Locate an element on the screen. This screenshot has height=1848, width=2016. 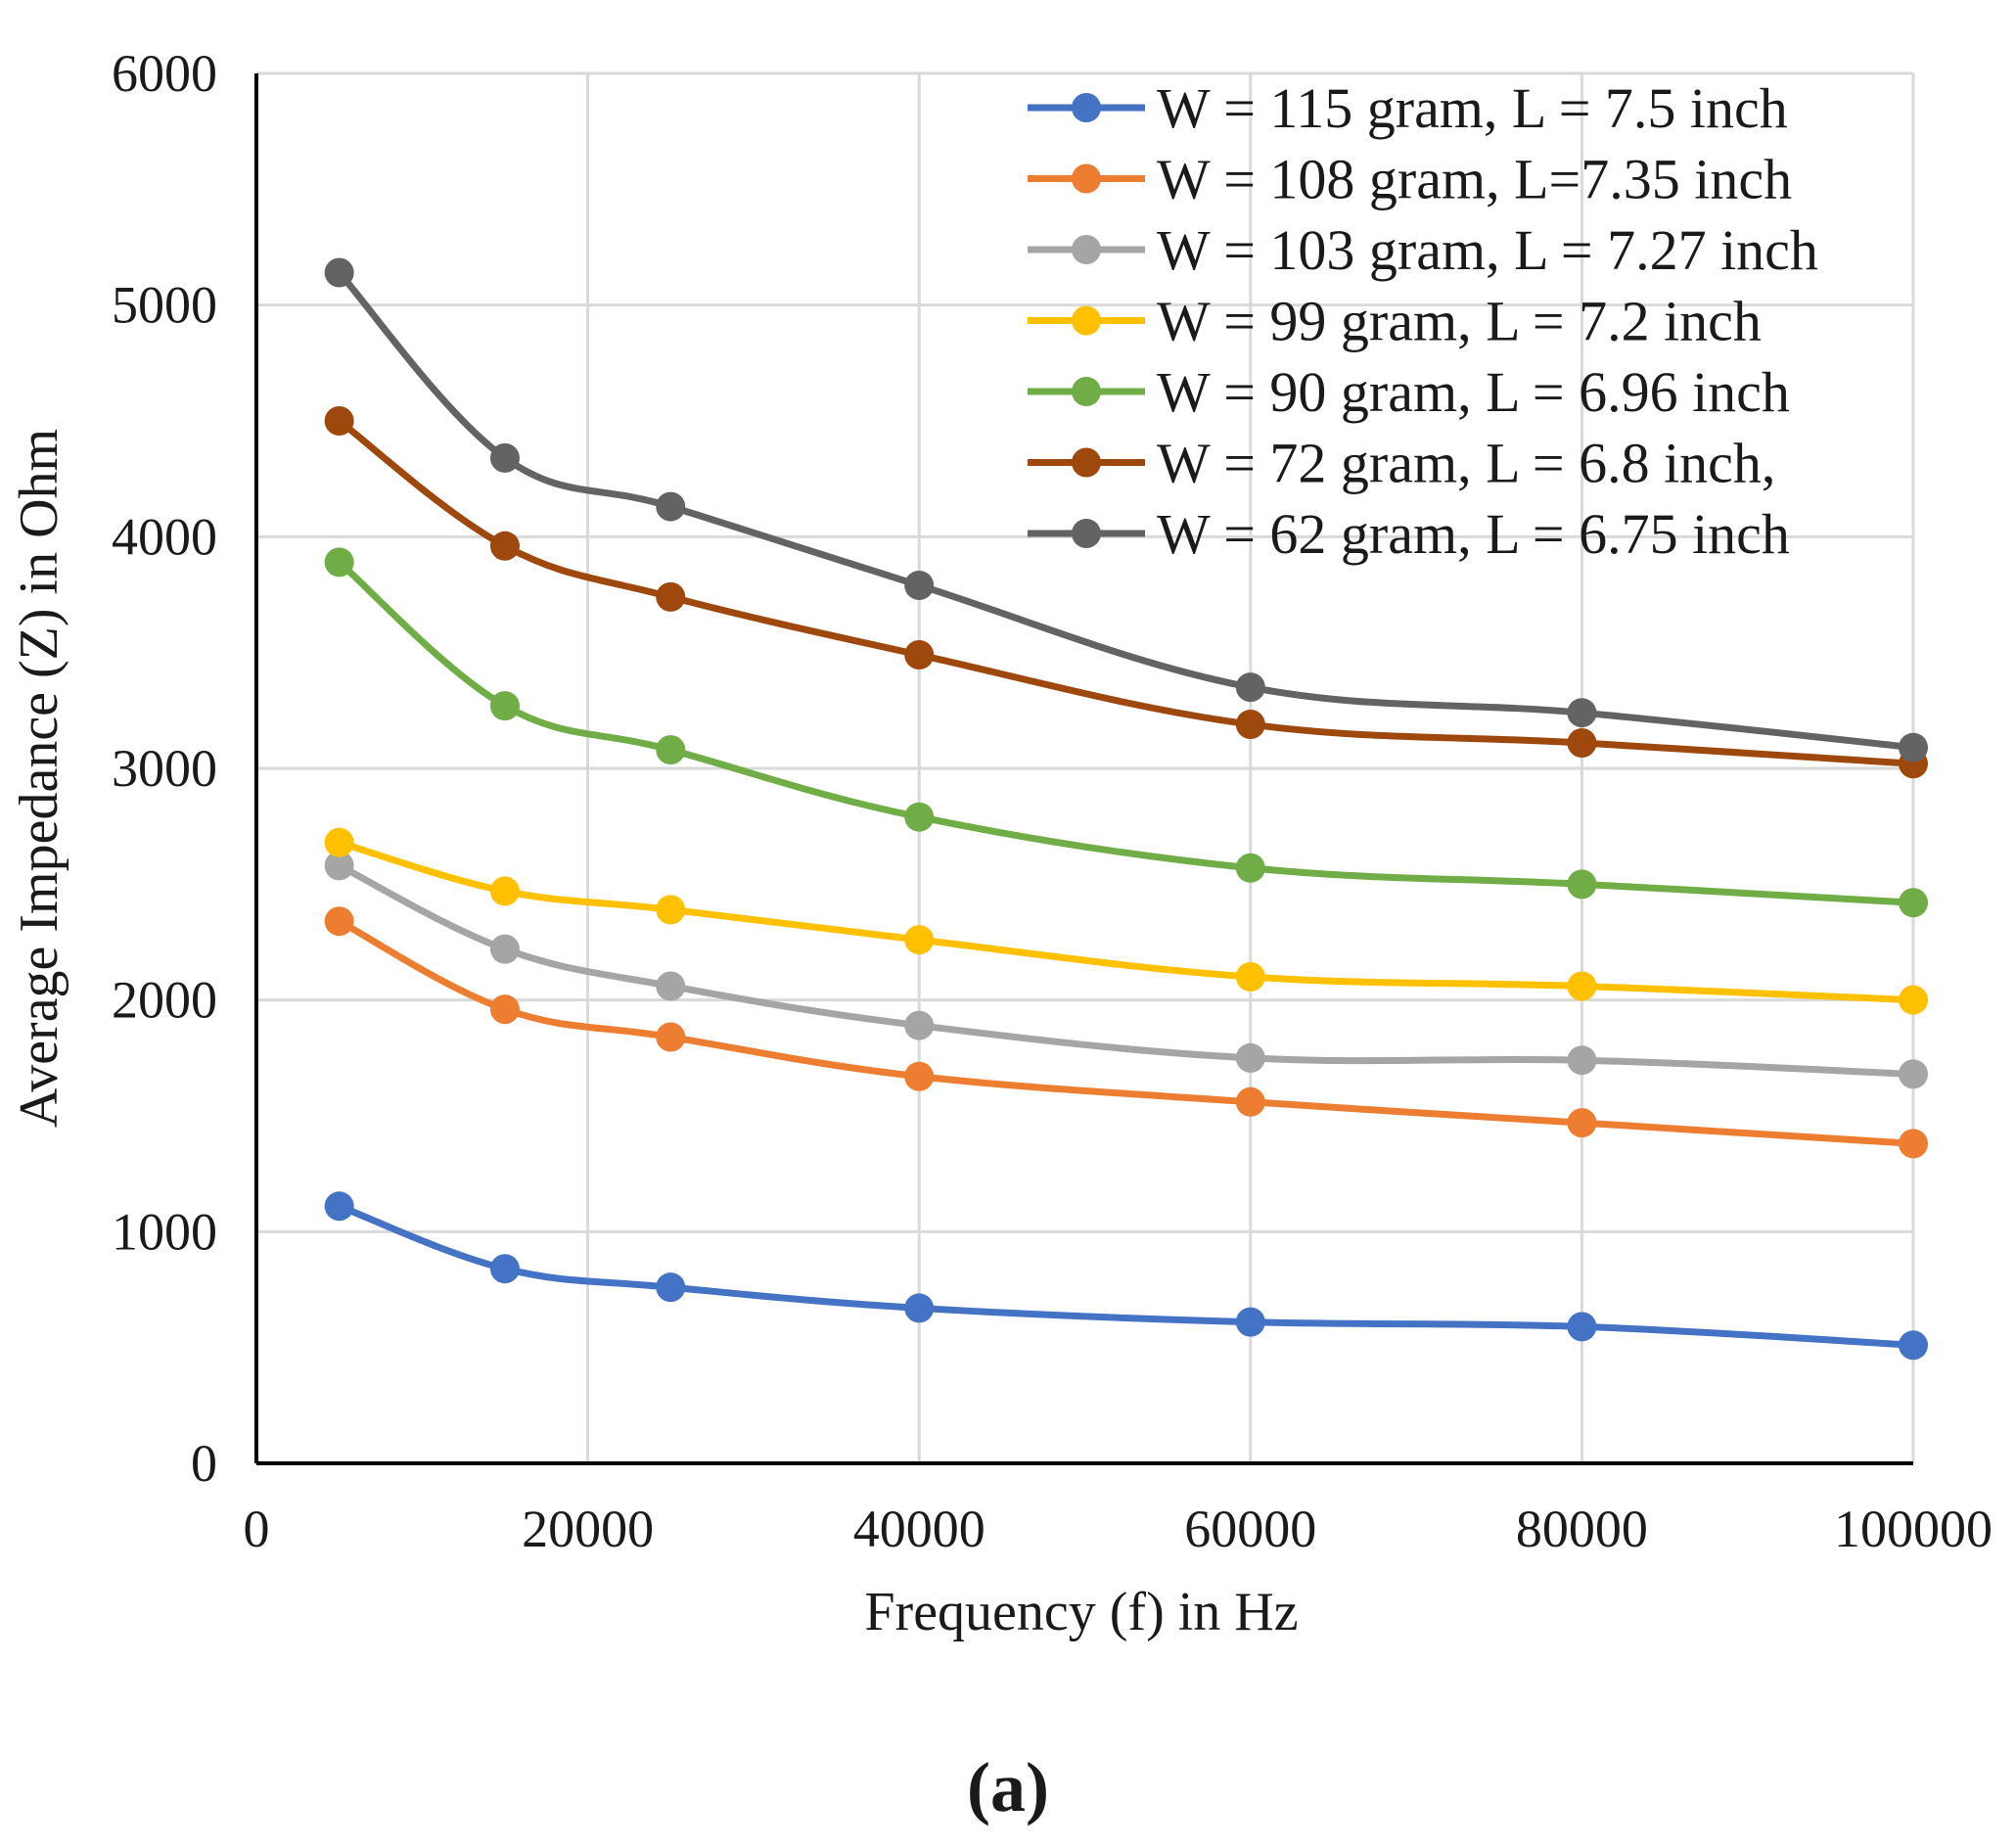
legend-entry: W = 103 gram, L = 7.27 inch is located at coordinates (1423, 250).